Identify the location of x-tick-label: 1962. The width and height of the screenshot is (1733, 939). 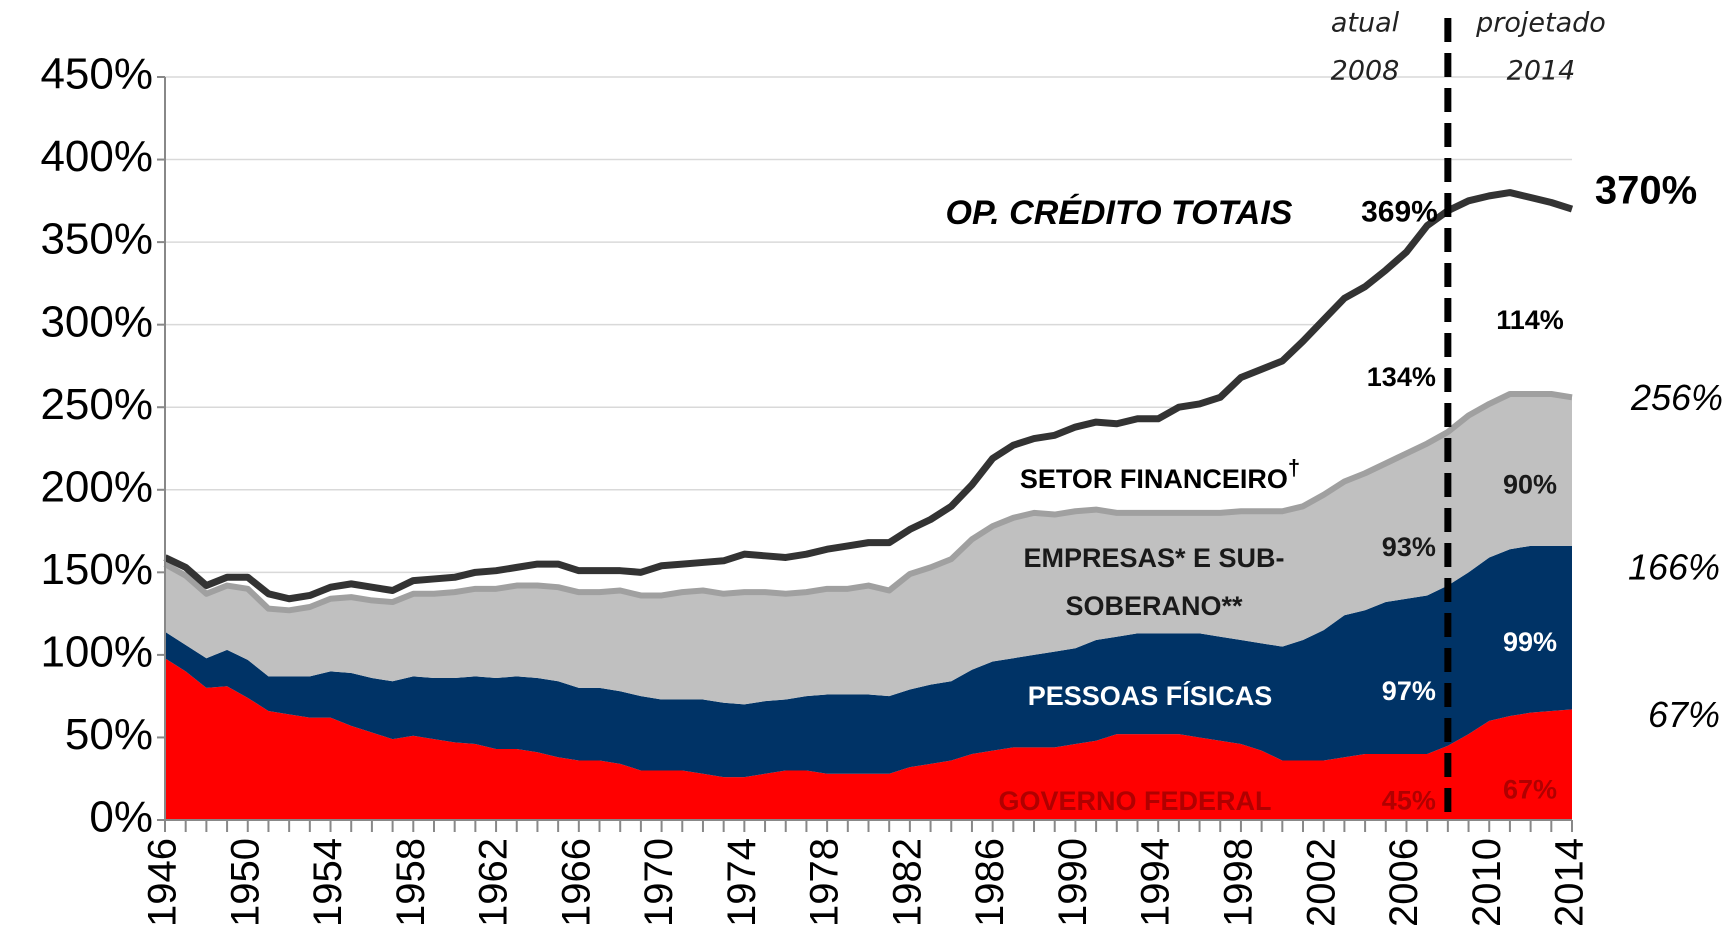
(494, 882).